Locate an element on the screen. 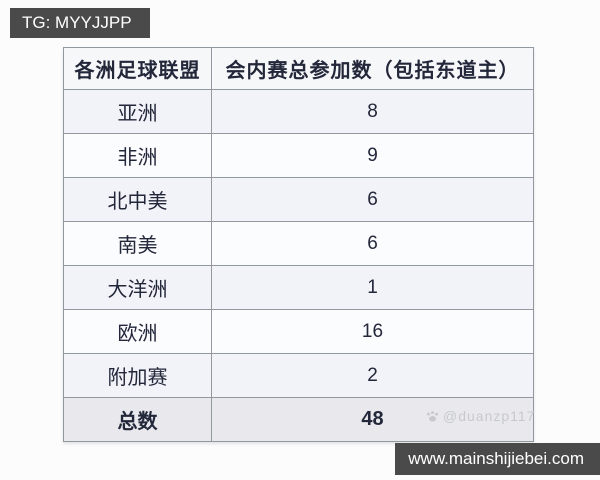  row-label: 南美 is located at coordinates (137, 243).